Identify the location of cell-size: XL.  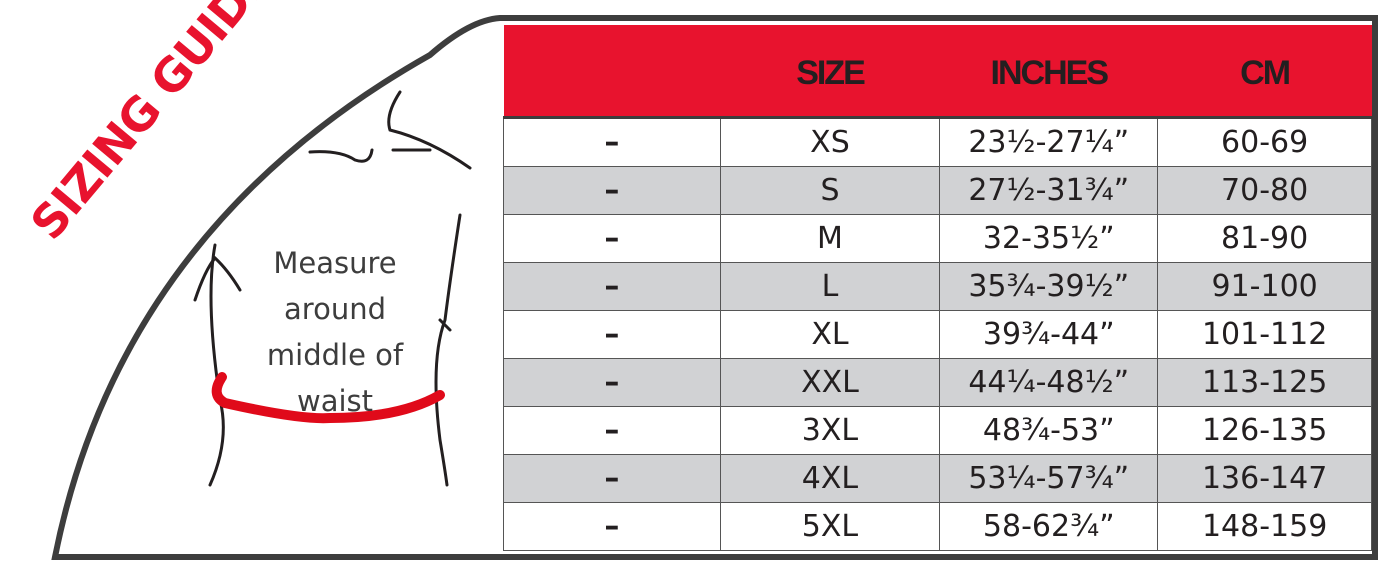
(830, 334).